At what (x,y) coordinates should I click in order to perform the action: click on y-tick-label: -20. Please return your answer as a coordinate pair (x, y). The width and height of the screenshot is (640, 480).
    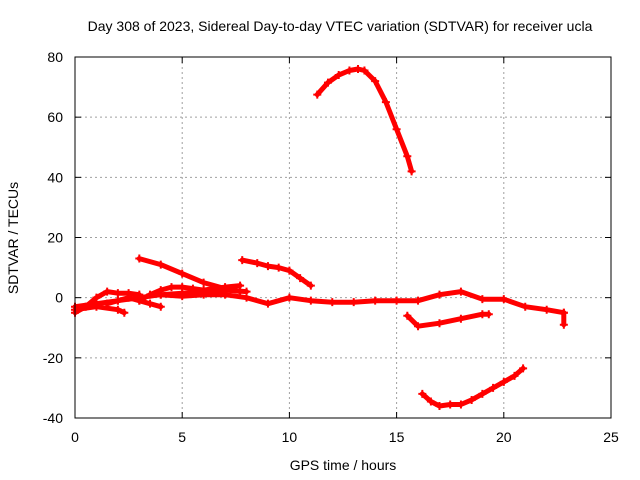
    Looking at the image, I should click on (53, 358).